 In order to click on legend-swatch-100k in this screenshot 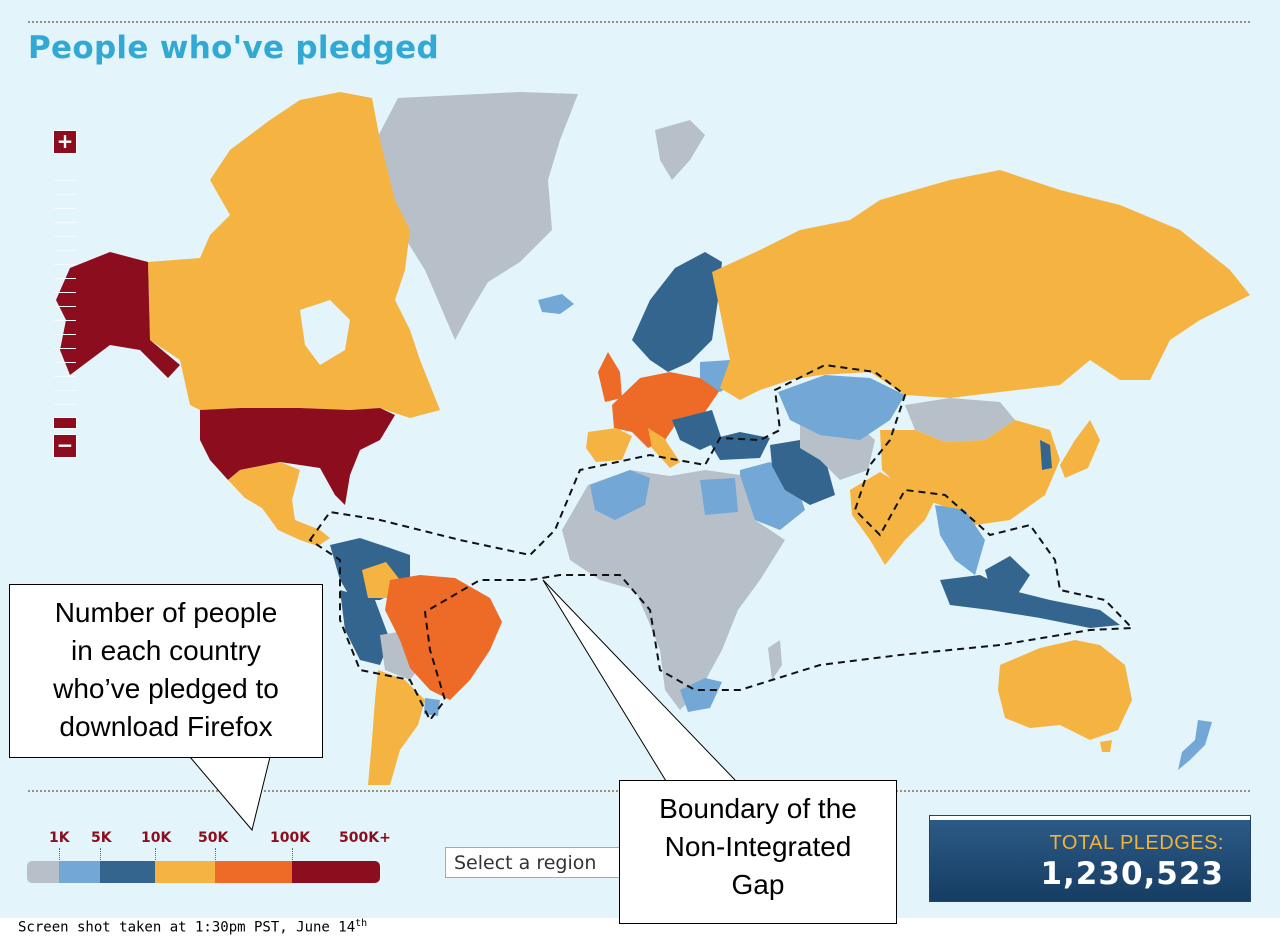, I will do `click(336, 872)`.